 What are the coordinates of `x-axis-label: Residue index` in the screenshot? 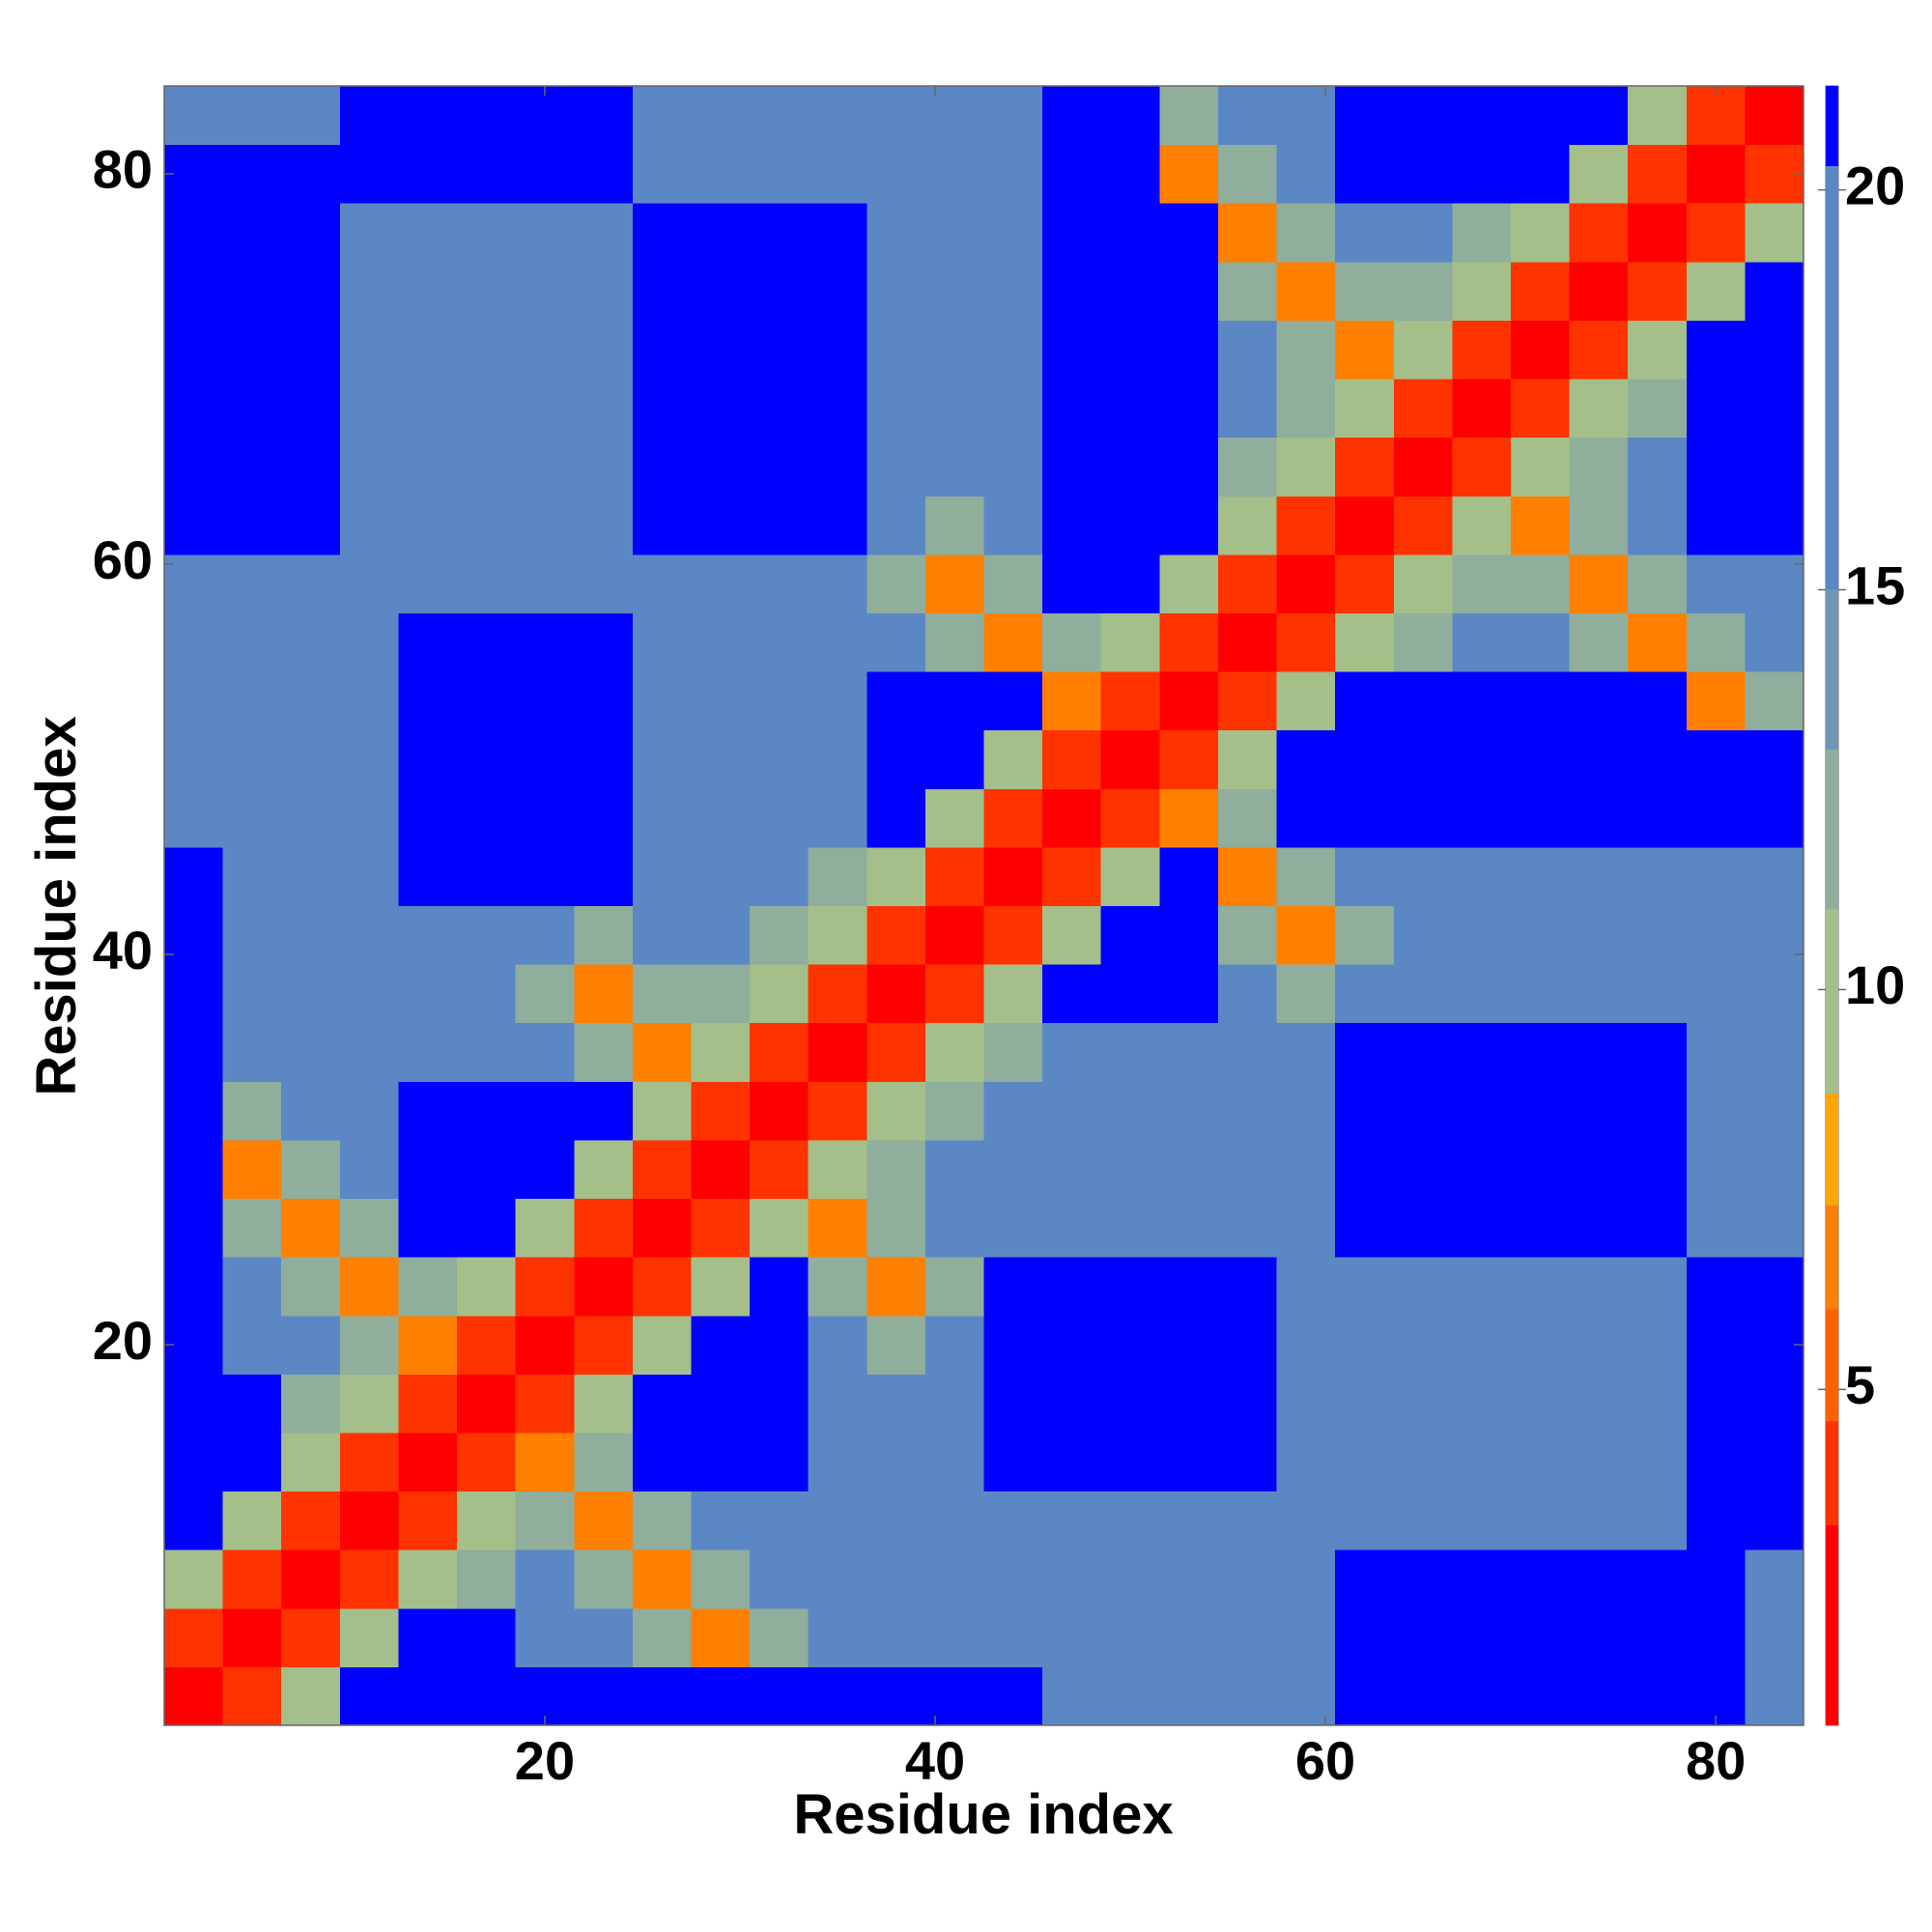 It's located at (983, 1814).